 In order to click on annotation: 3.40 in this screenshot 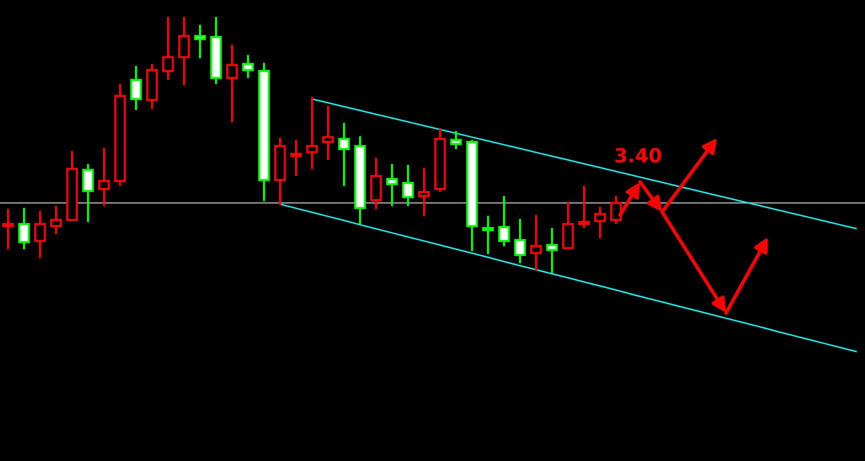, I will do `click(638, 155)`.